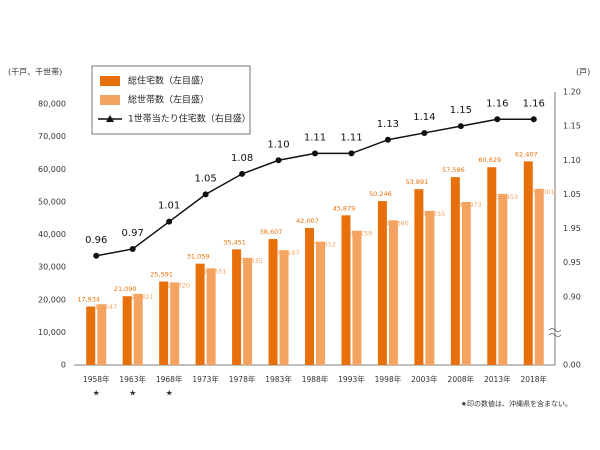 The image size is (600, 450). Describe the element at coordinates (242, 379) in the screenshot. I see `x-tick-label: 1978年` at that location.